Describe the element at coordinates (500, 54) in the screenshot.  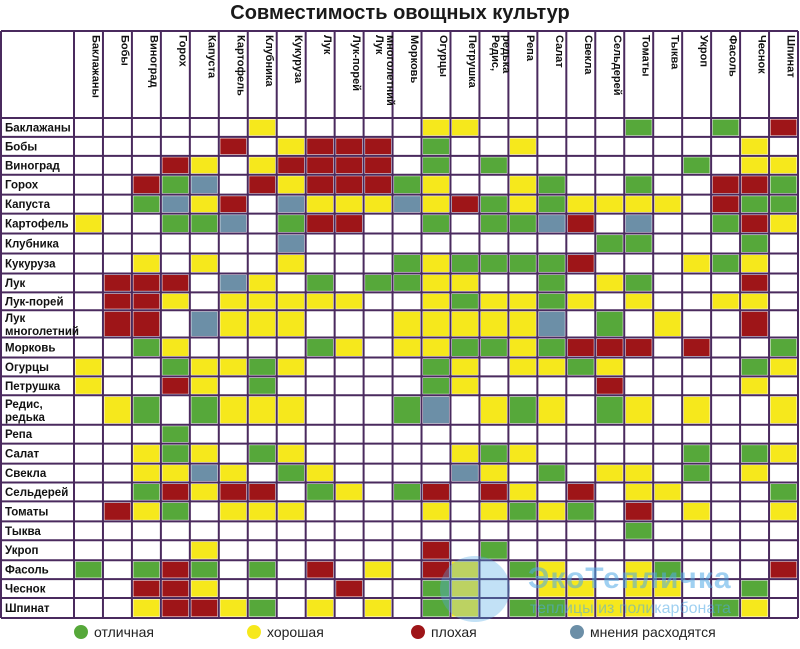
I see `column-label: Редис,редька` at that location.